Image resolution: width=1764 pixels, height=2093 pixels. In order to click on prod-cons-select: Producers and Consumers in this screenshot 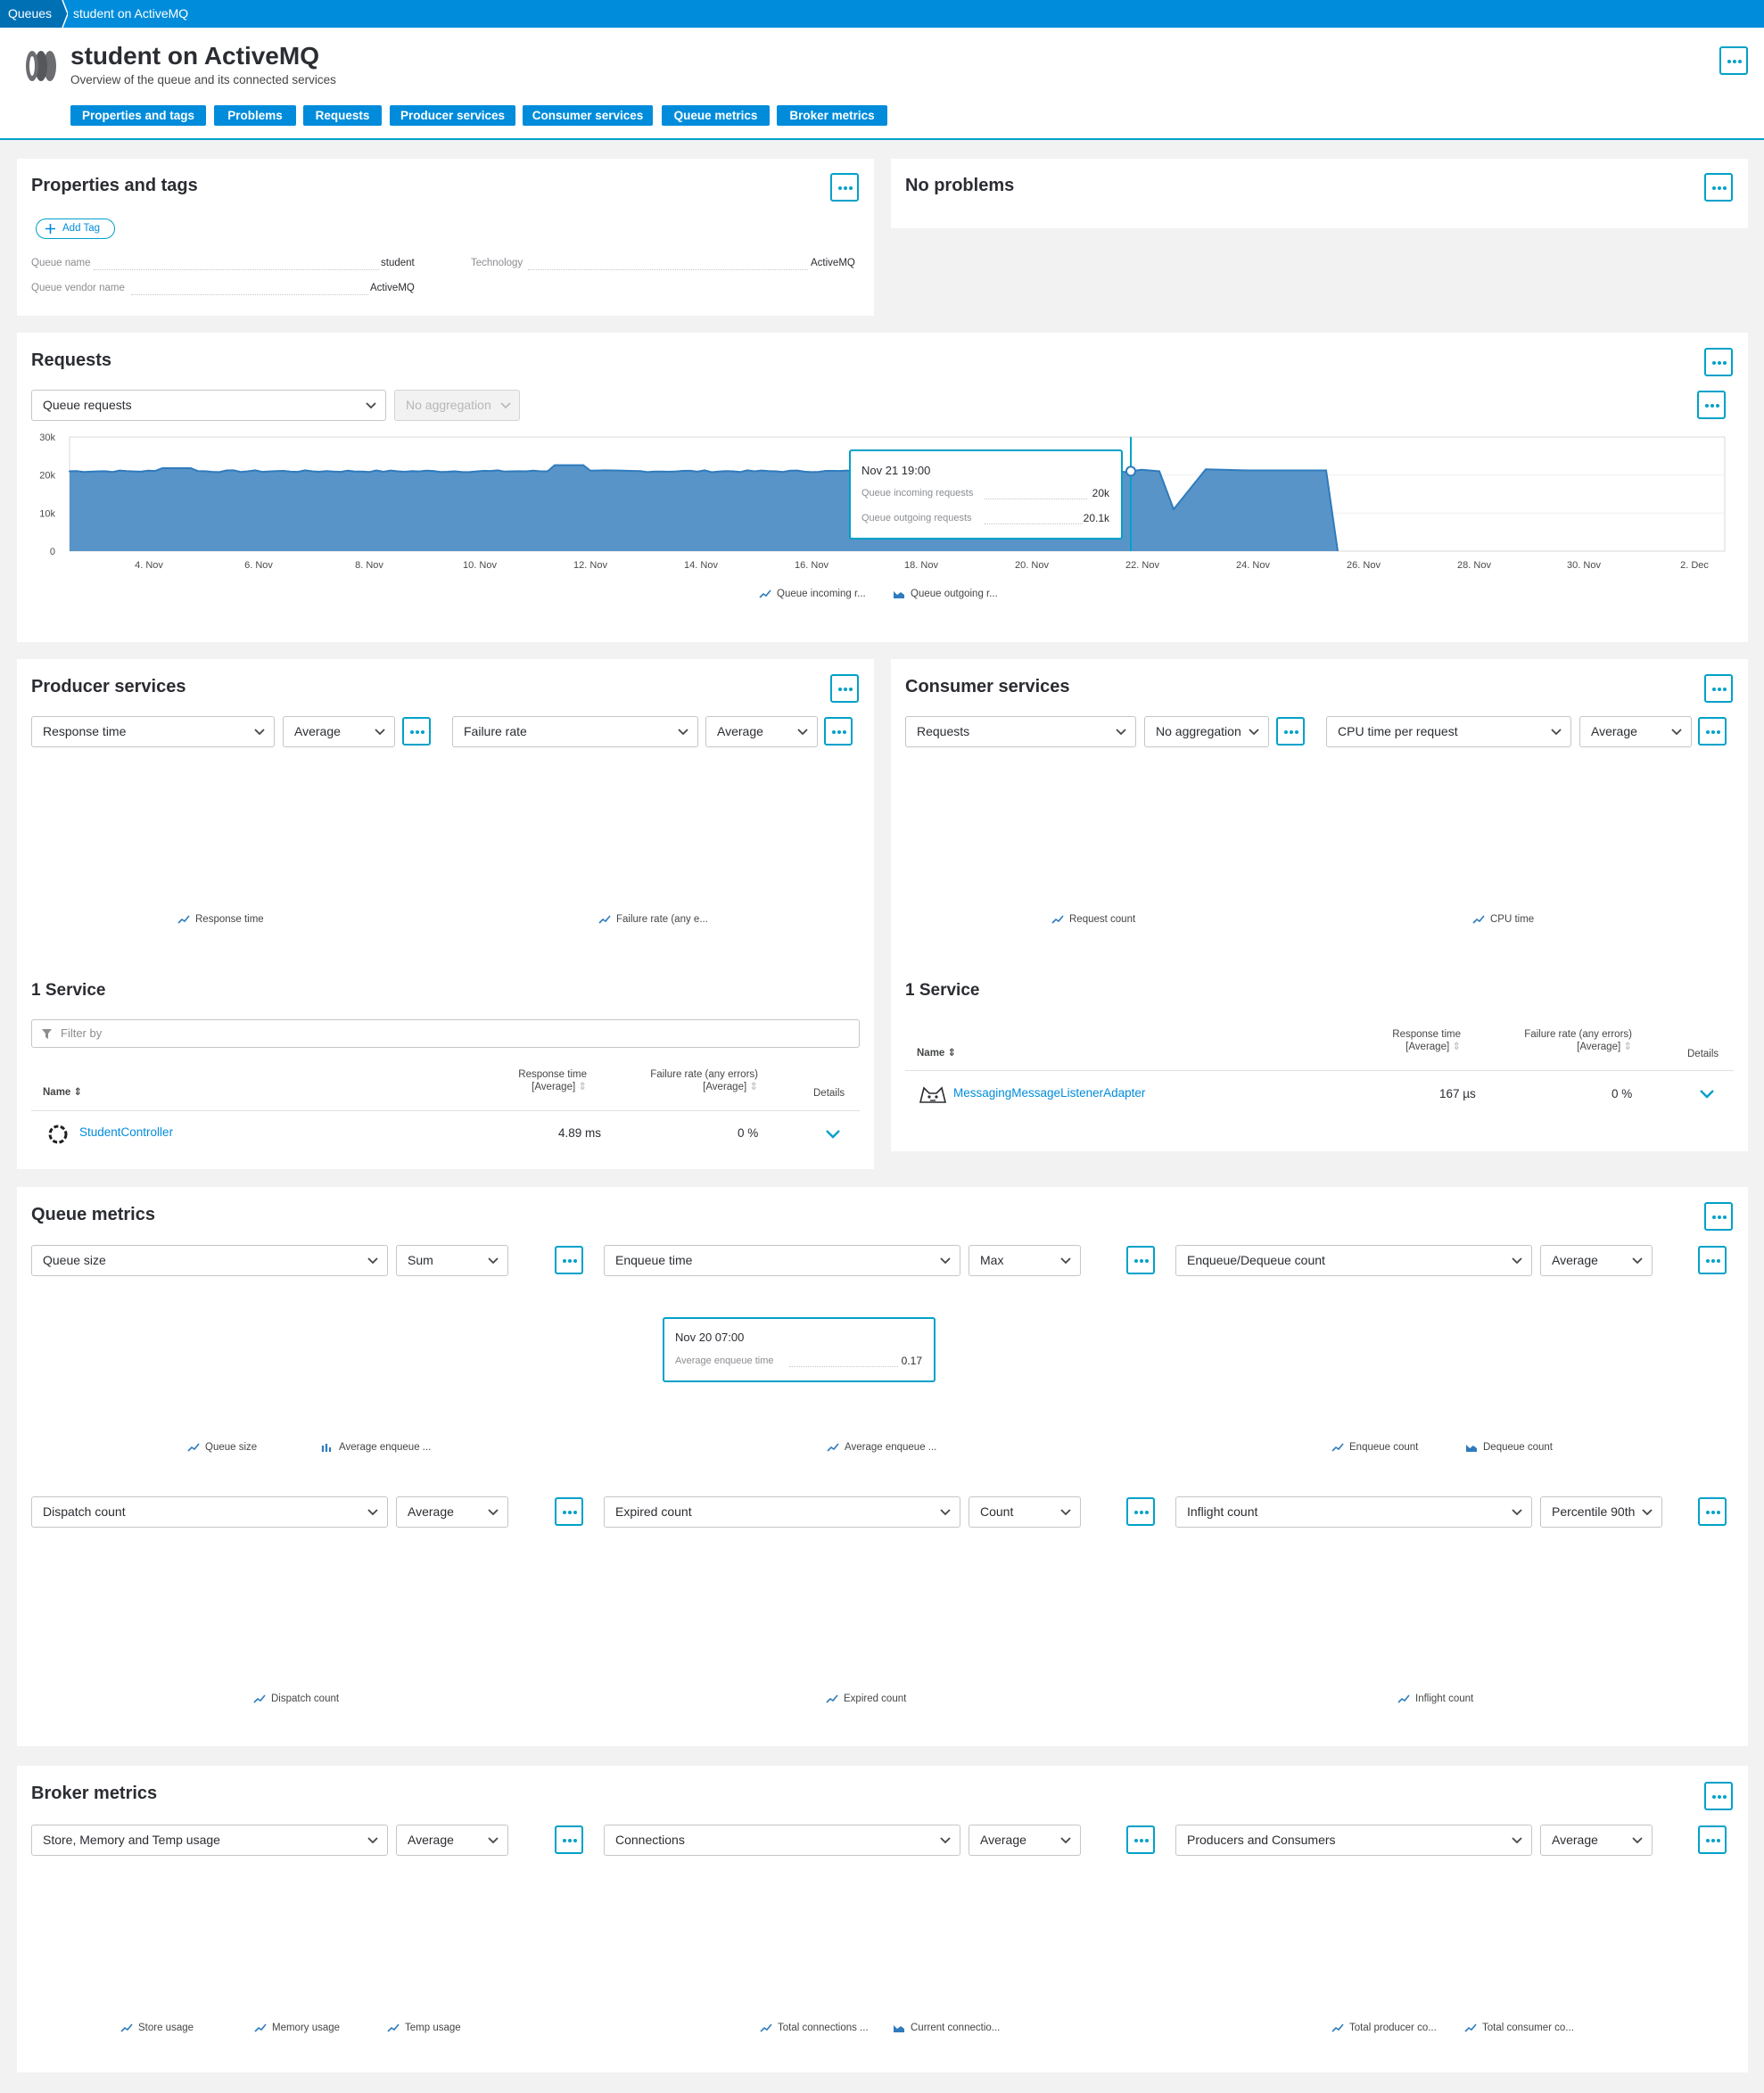, I will do `click(1353, 1840)`.